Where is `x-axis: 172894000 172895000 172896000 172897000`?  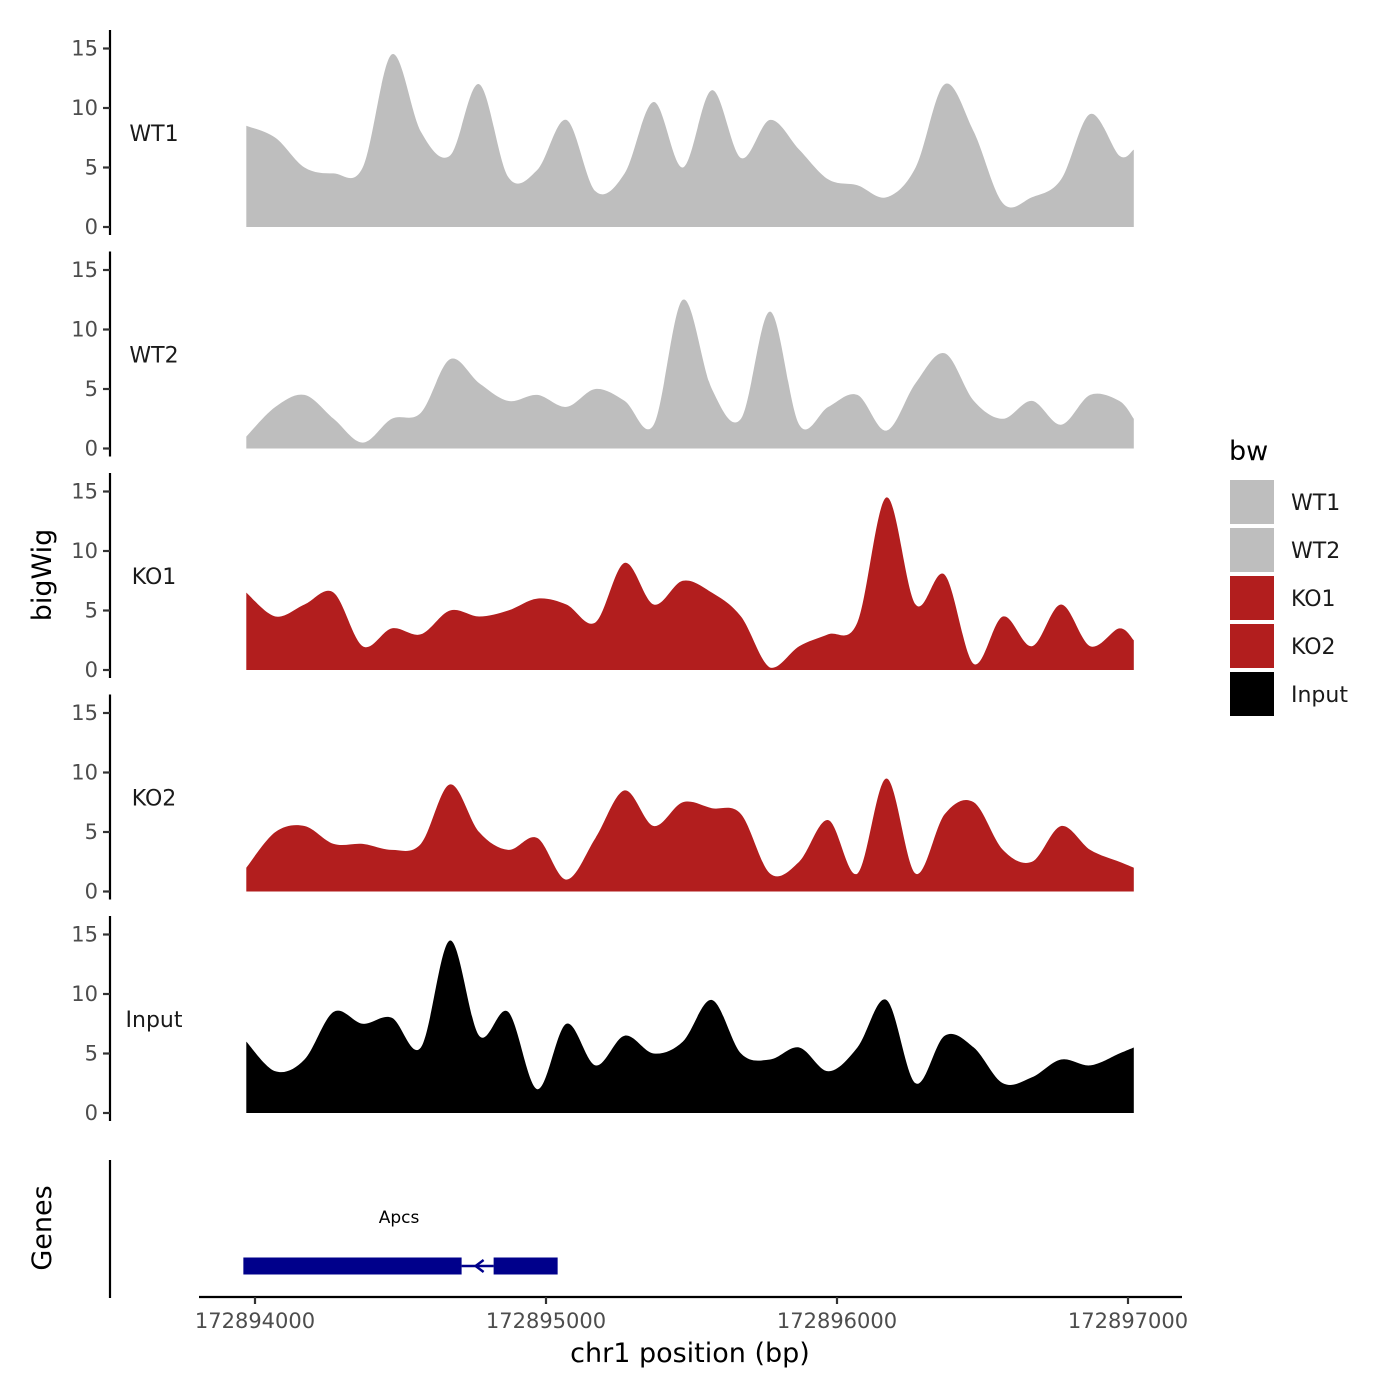
x-axis: 172894000 172895000 172896000 172897000 is located at coordinates (691, 1314).